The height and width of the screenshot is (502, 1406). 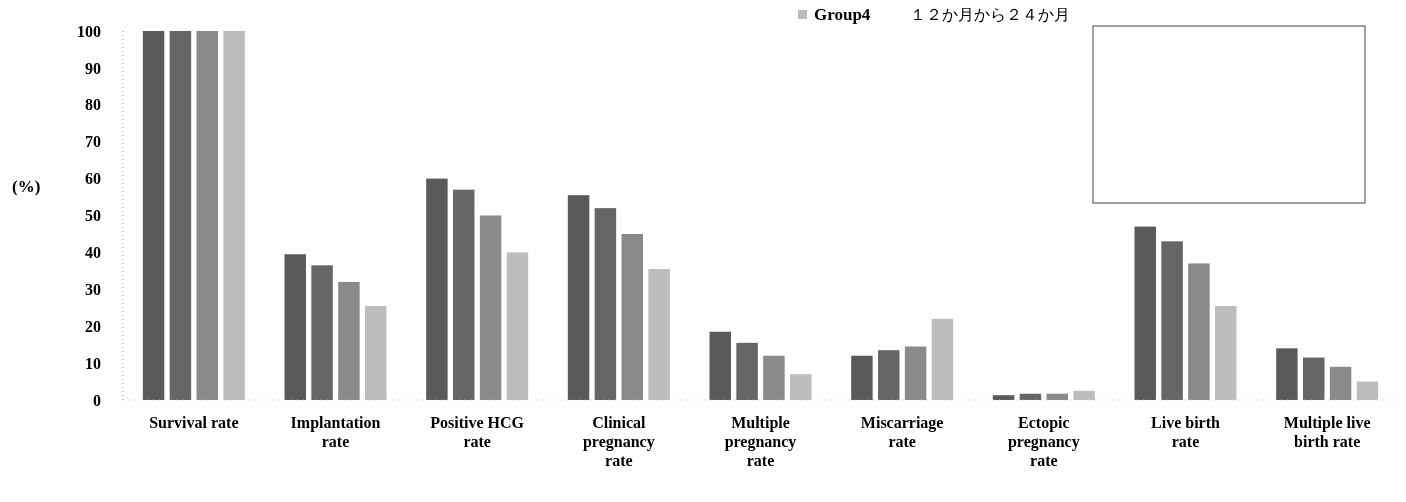 What do you see at coordinates (477, 432) in the screenshot?
I see `x-tick-label: Positive HCG rate` at bounding box center [477, 432].